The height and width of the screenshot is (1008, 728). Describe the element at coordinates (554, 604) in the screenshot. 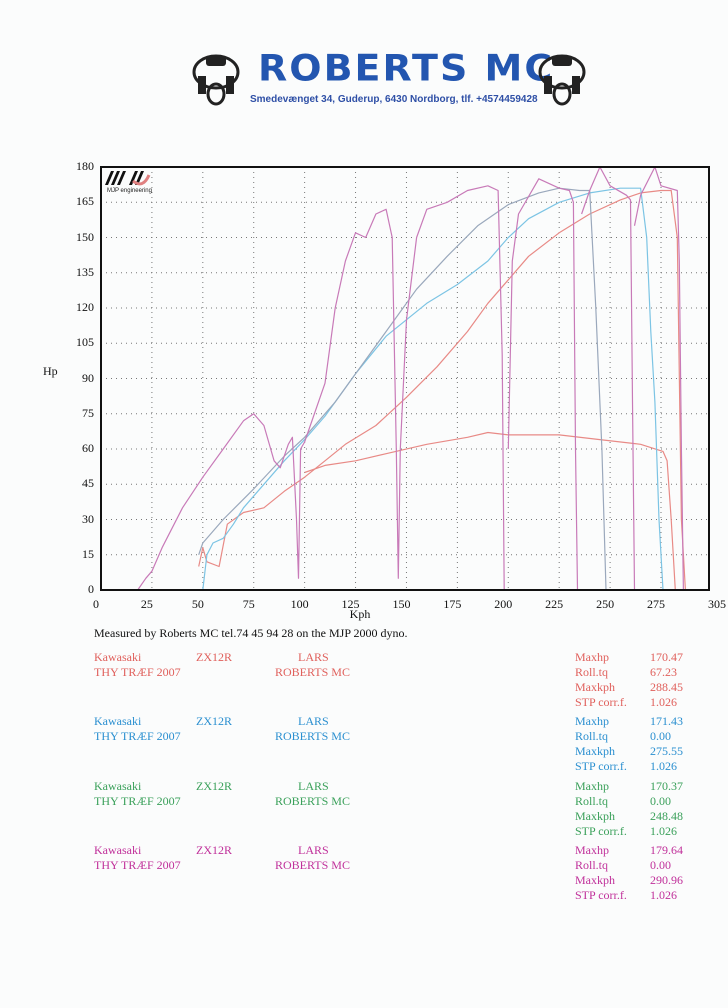

I see `x-tick-label: 225` at that location.